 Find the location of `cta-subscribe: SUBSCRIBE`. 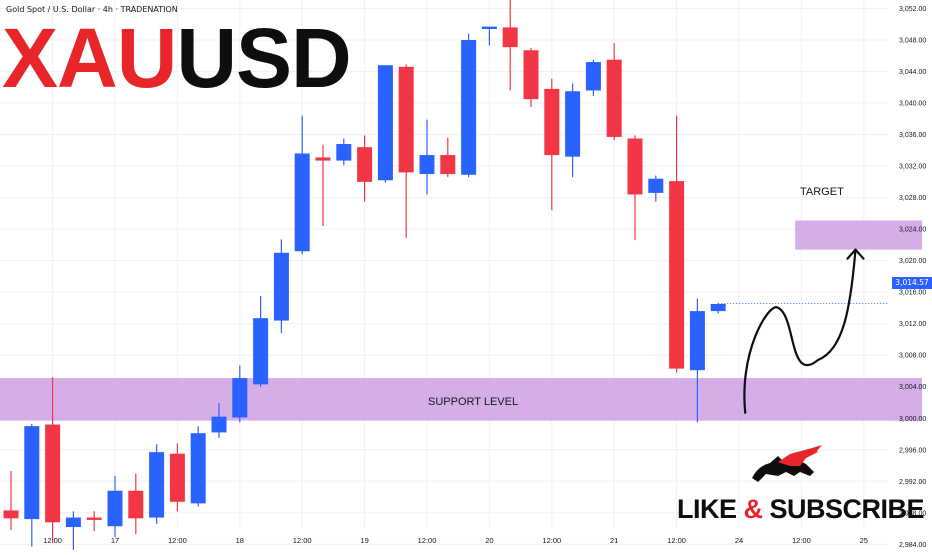

cta-subscribe: SUBSCRIBE is located at coordinates (847, 509).